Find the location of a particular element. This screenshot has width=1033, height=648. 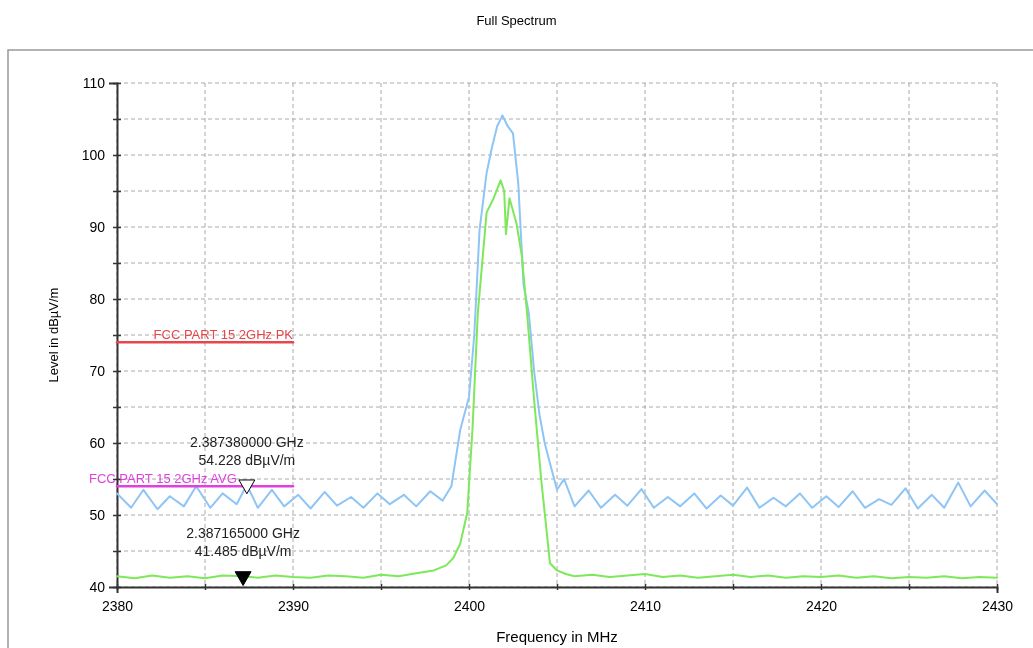

y-axis-title: Level in dBµV/m is located at coordinates (53, 335).